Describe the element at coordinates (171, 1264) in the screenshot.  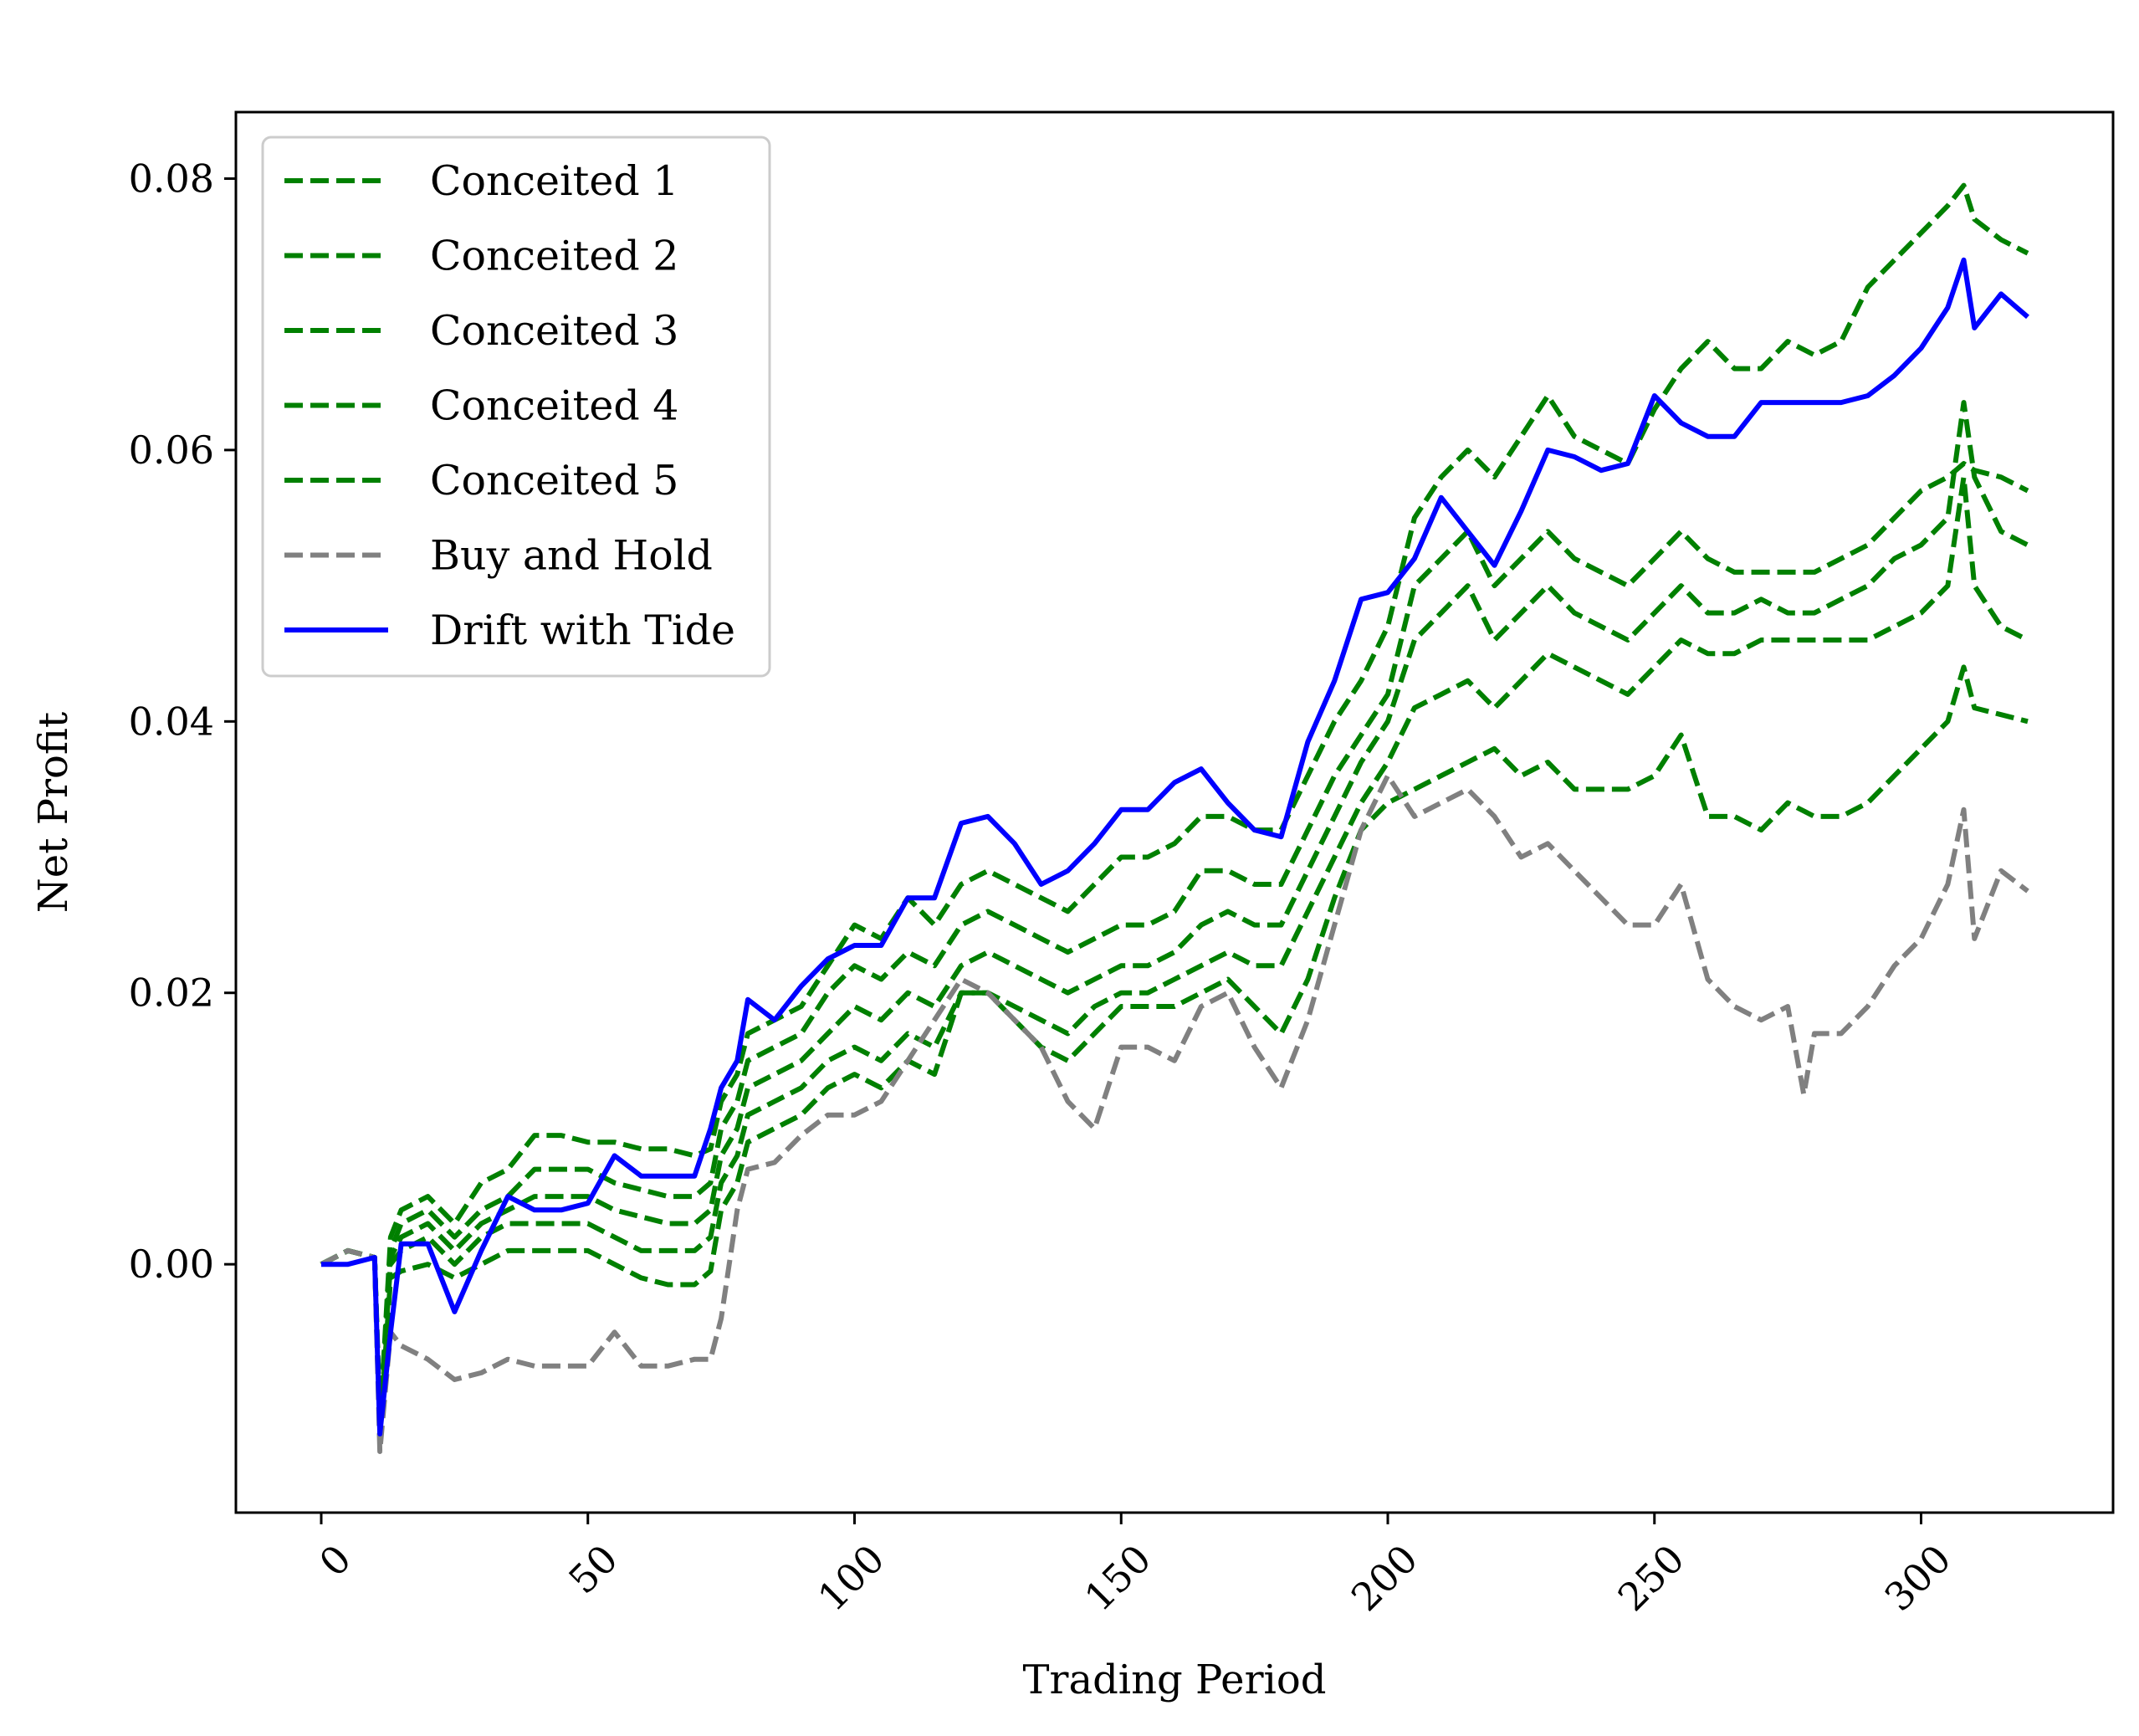
I see `y-tick-label: 0.00` at that location.